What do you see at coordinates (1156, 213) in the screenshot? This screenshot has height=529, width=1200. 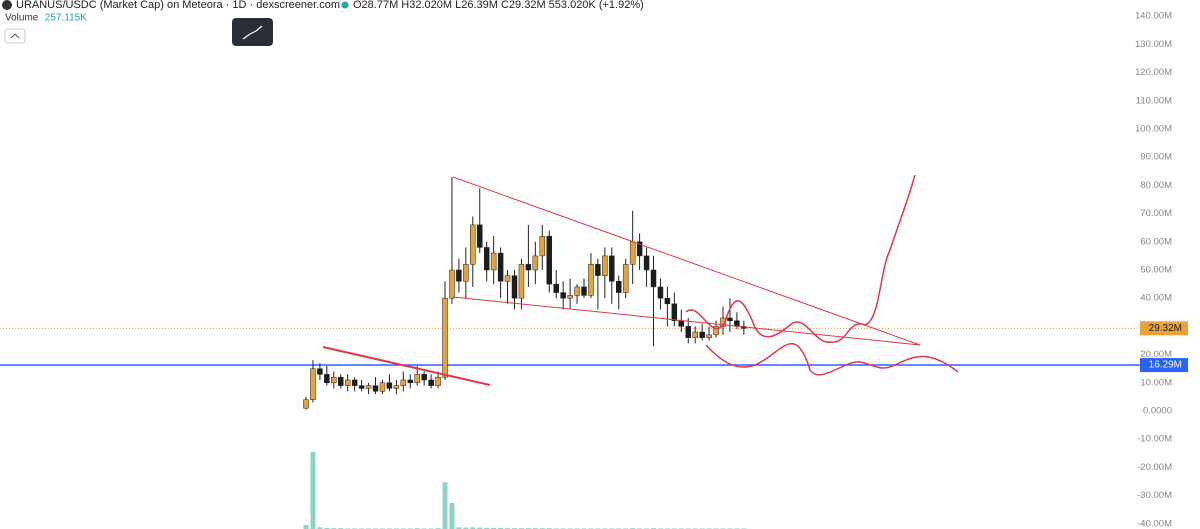 I see `y-tick-label: 70.00M` at bounding box center [1156, 213].